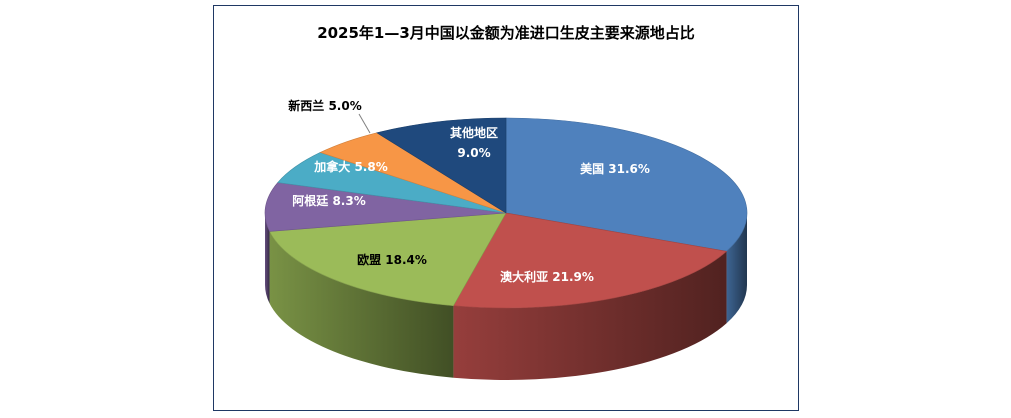 This screenshot has height=418, width=1011. Describe the element at coordinates (385, 207) in the screenshot. I see `pie-slice-阿根廷` at that location.